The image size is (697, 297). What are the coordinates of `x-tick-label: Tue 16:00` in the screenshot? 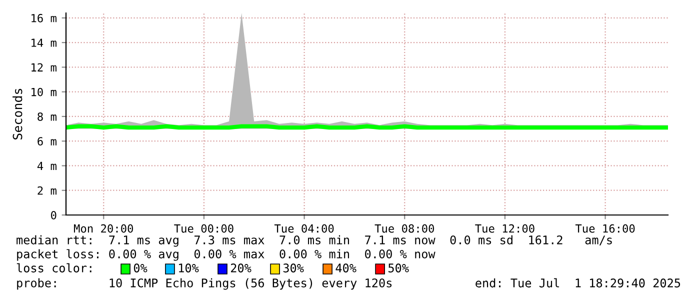 It's located at (605, 228).